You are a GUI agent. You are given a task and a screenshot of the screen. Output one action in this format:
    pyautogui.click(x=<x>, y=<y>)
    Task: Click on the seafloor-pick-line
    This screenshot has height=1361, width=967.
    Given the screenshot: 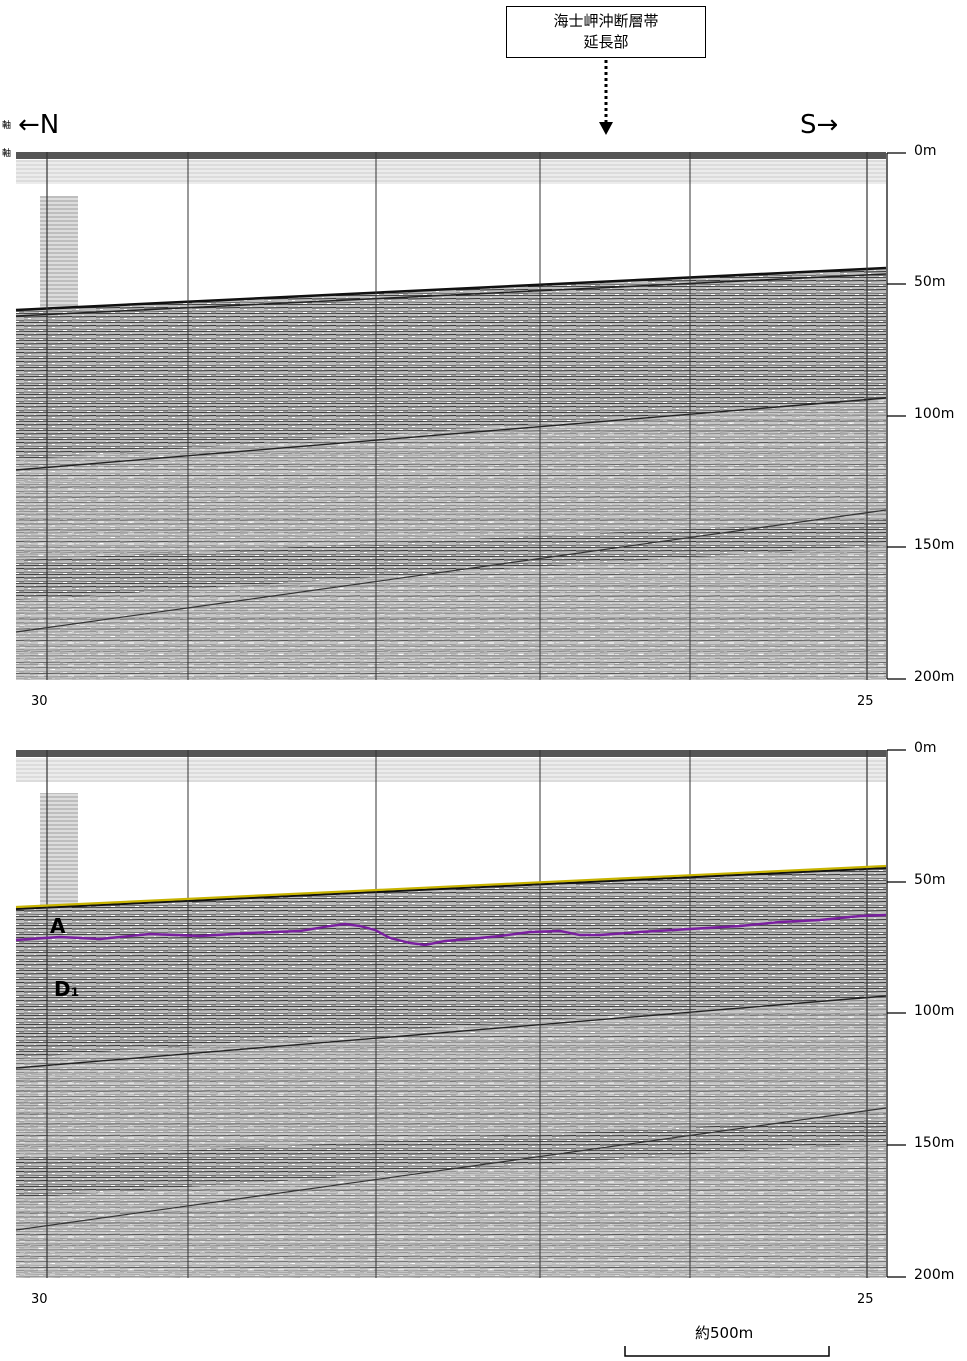 What is the action you would take?
    pyautogui.click(x=451, y=886)
    